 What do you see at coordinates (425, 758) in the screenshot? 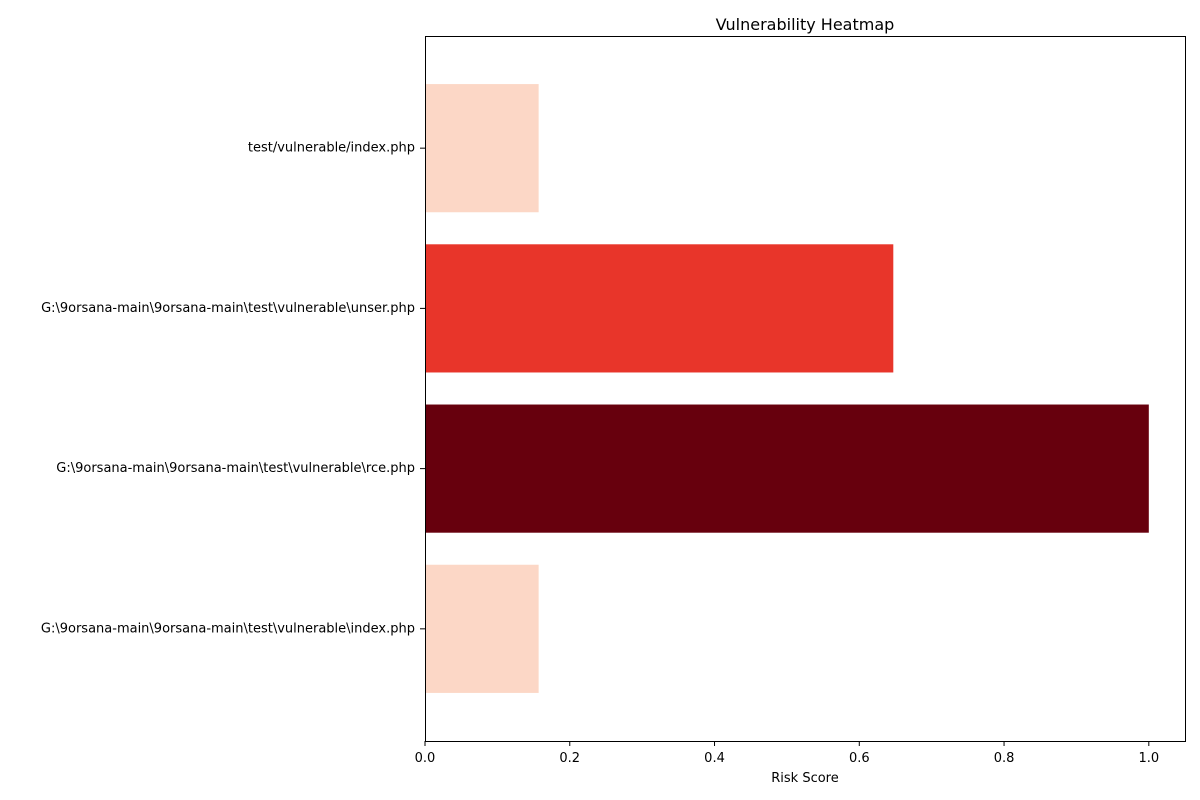
I see `x-tick-label: 0.0` at bounding box center [425, 758].